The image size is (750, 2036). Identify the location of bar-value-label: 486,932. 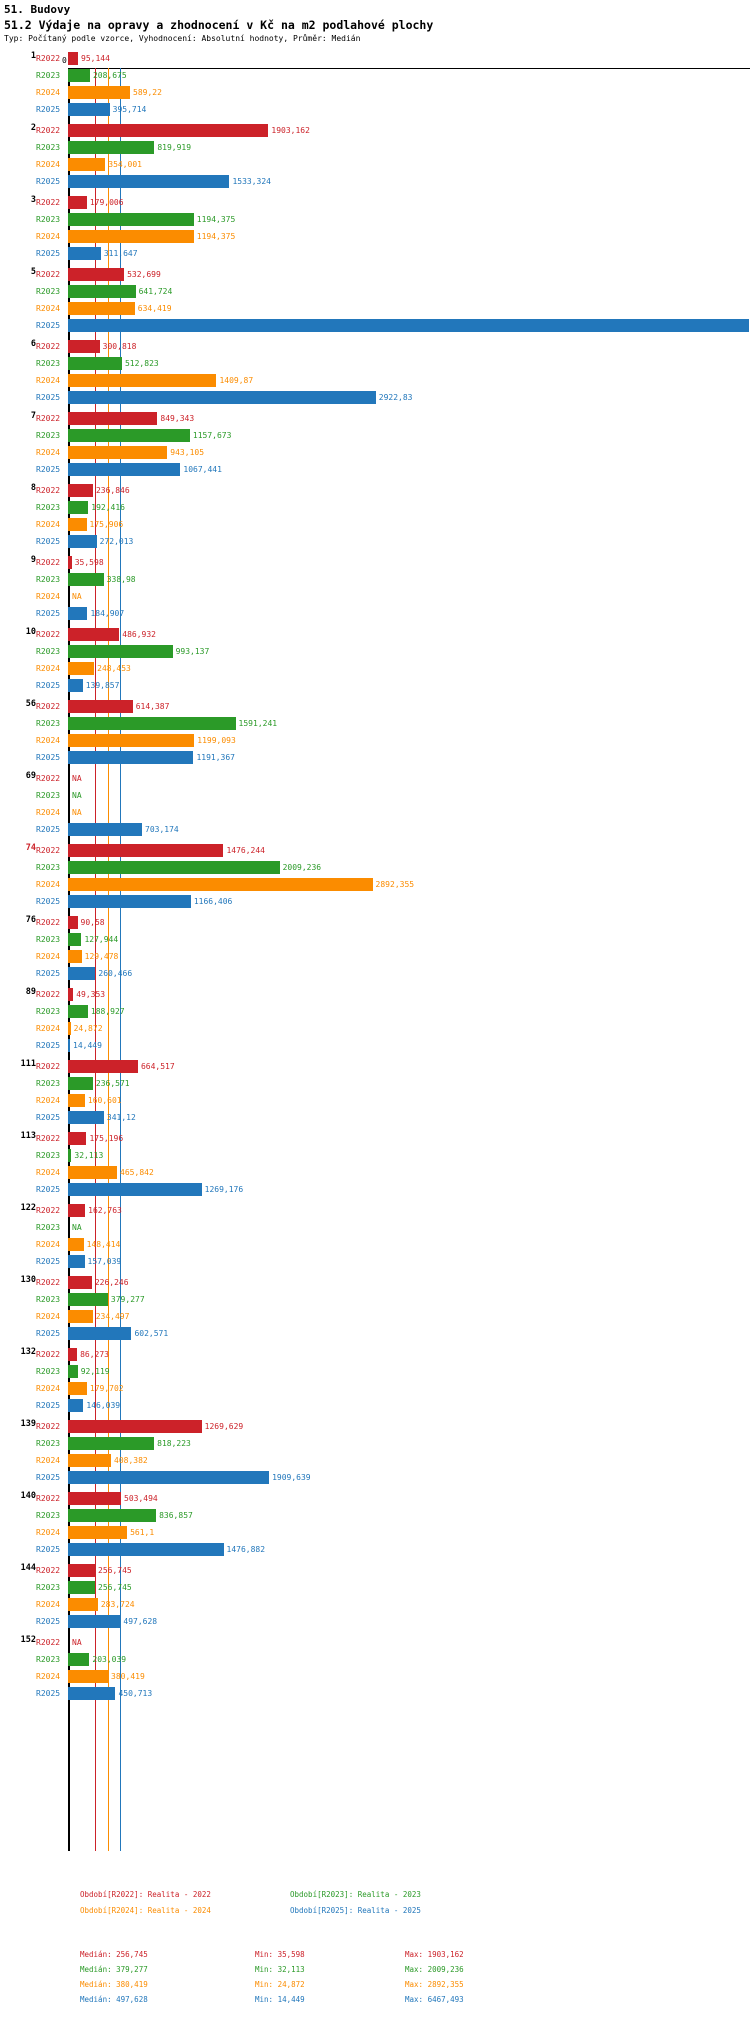
(139, 634).